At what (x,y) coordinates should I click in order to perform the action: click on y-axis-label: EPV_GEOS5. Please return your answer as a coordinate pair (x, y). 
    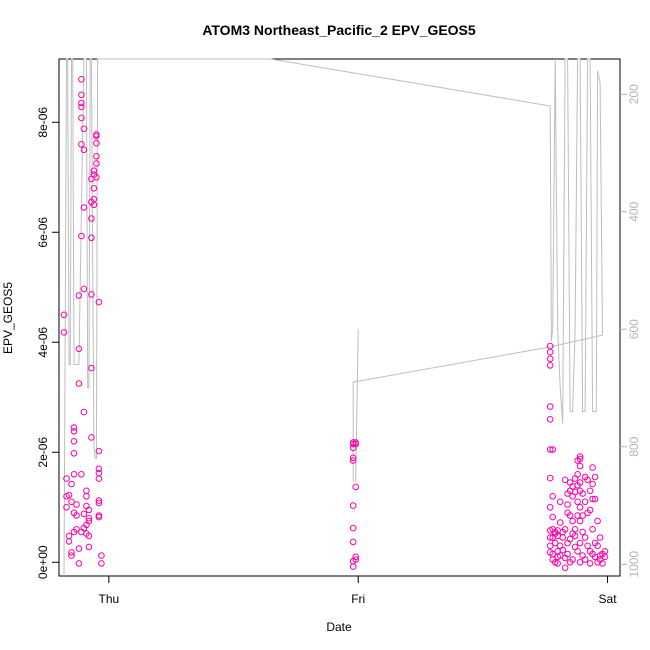
    Looking at the image, I should click on (8, 318).